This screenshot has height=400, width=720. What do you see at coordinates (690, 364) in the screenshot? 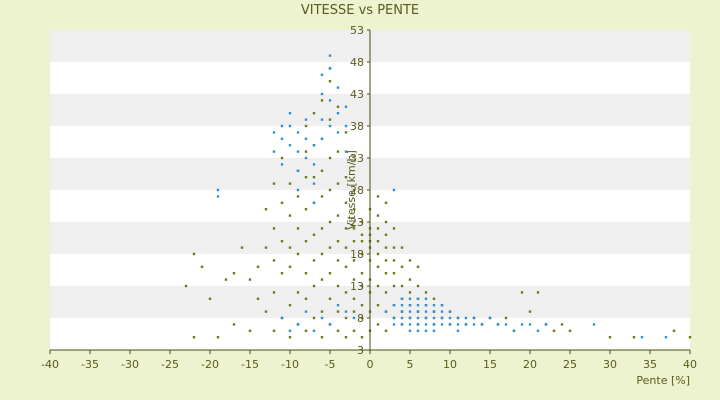
I see `x-tick-label: 40` at bounding box center [690, 364].